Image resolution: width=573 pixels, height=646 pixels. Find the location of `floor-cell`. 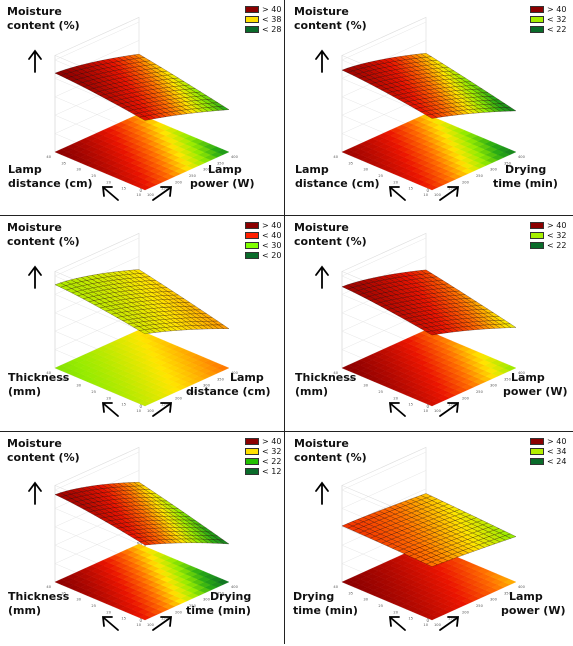

floor-cell is located at coordinates (139, 546).